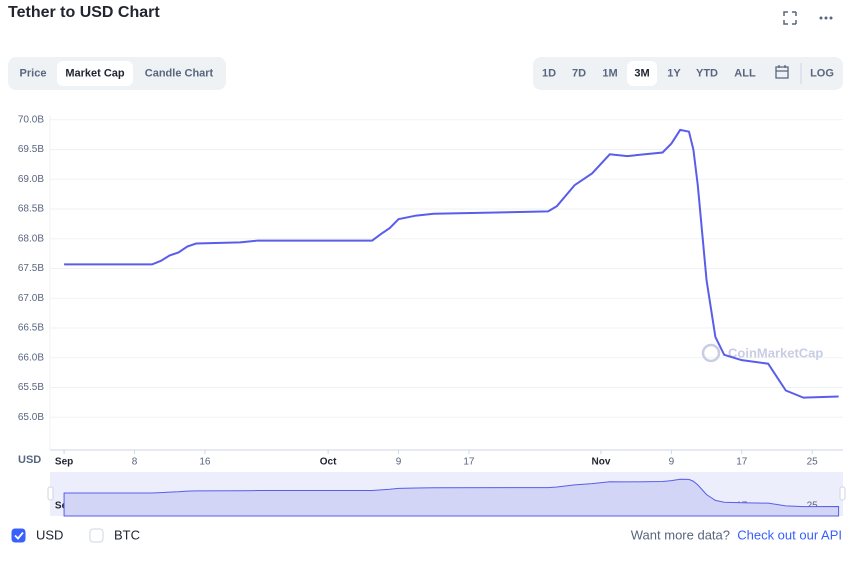 The width and height of the screenshot is (859, 563). What do you see at coordinates (31, 119) in the screenshot?
I see `y-tick-label: 70.0B` at bounding box center [31, 119].